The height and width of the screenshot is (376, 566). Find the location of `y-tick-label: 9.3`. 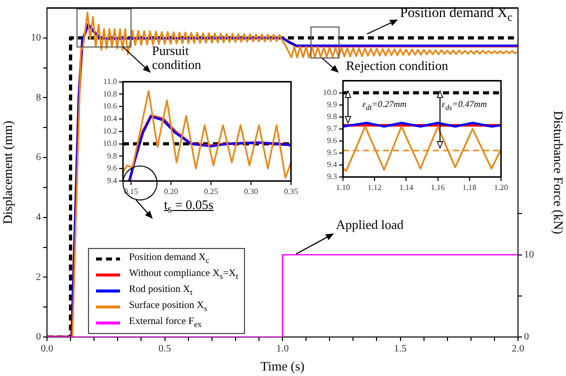

y-tick-label: 9.3 is located at coordinates (332, 177).